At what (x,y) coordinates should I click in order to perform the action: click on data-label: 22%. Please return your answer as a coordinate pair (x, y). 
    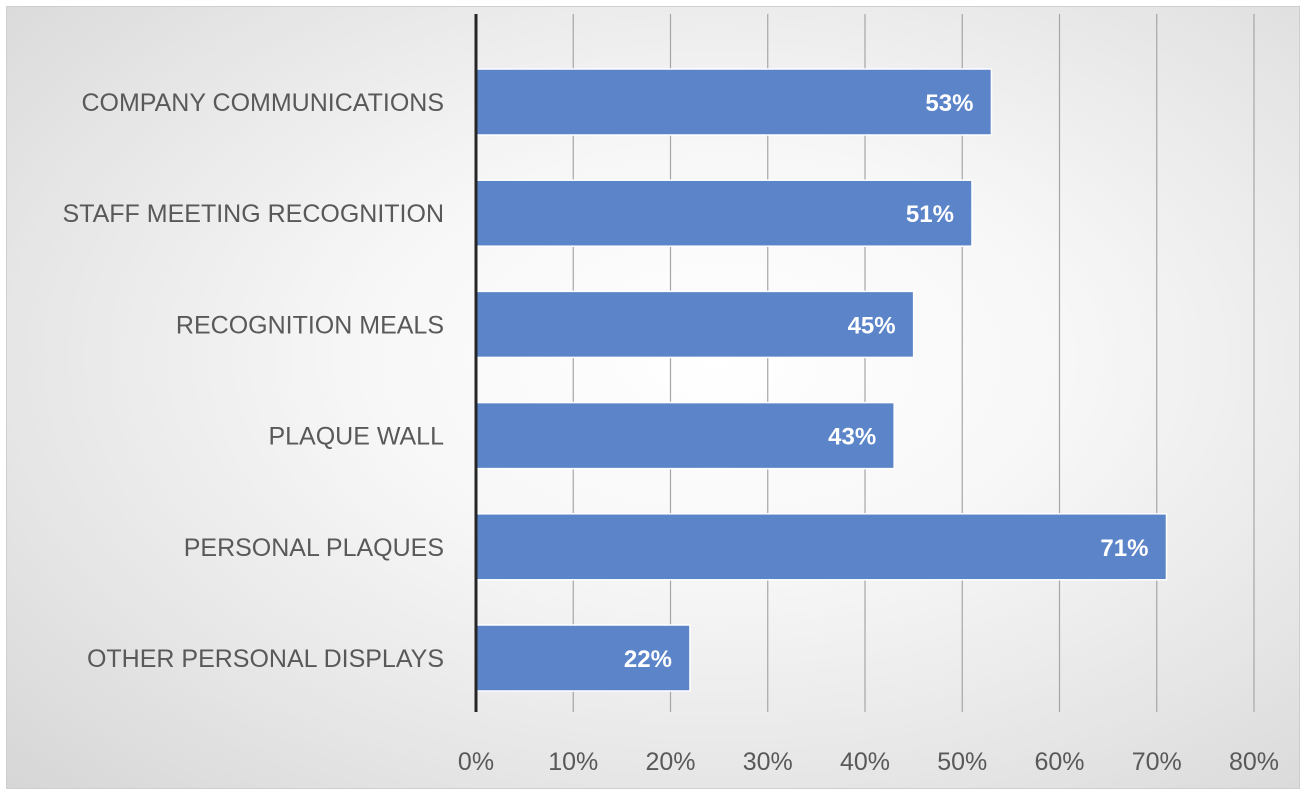
    Looking at the image, I should click on (648, 659).